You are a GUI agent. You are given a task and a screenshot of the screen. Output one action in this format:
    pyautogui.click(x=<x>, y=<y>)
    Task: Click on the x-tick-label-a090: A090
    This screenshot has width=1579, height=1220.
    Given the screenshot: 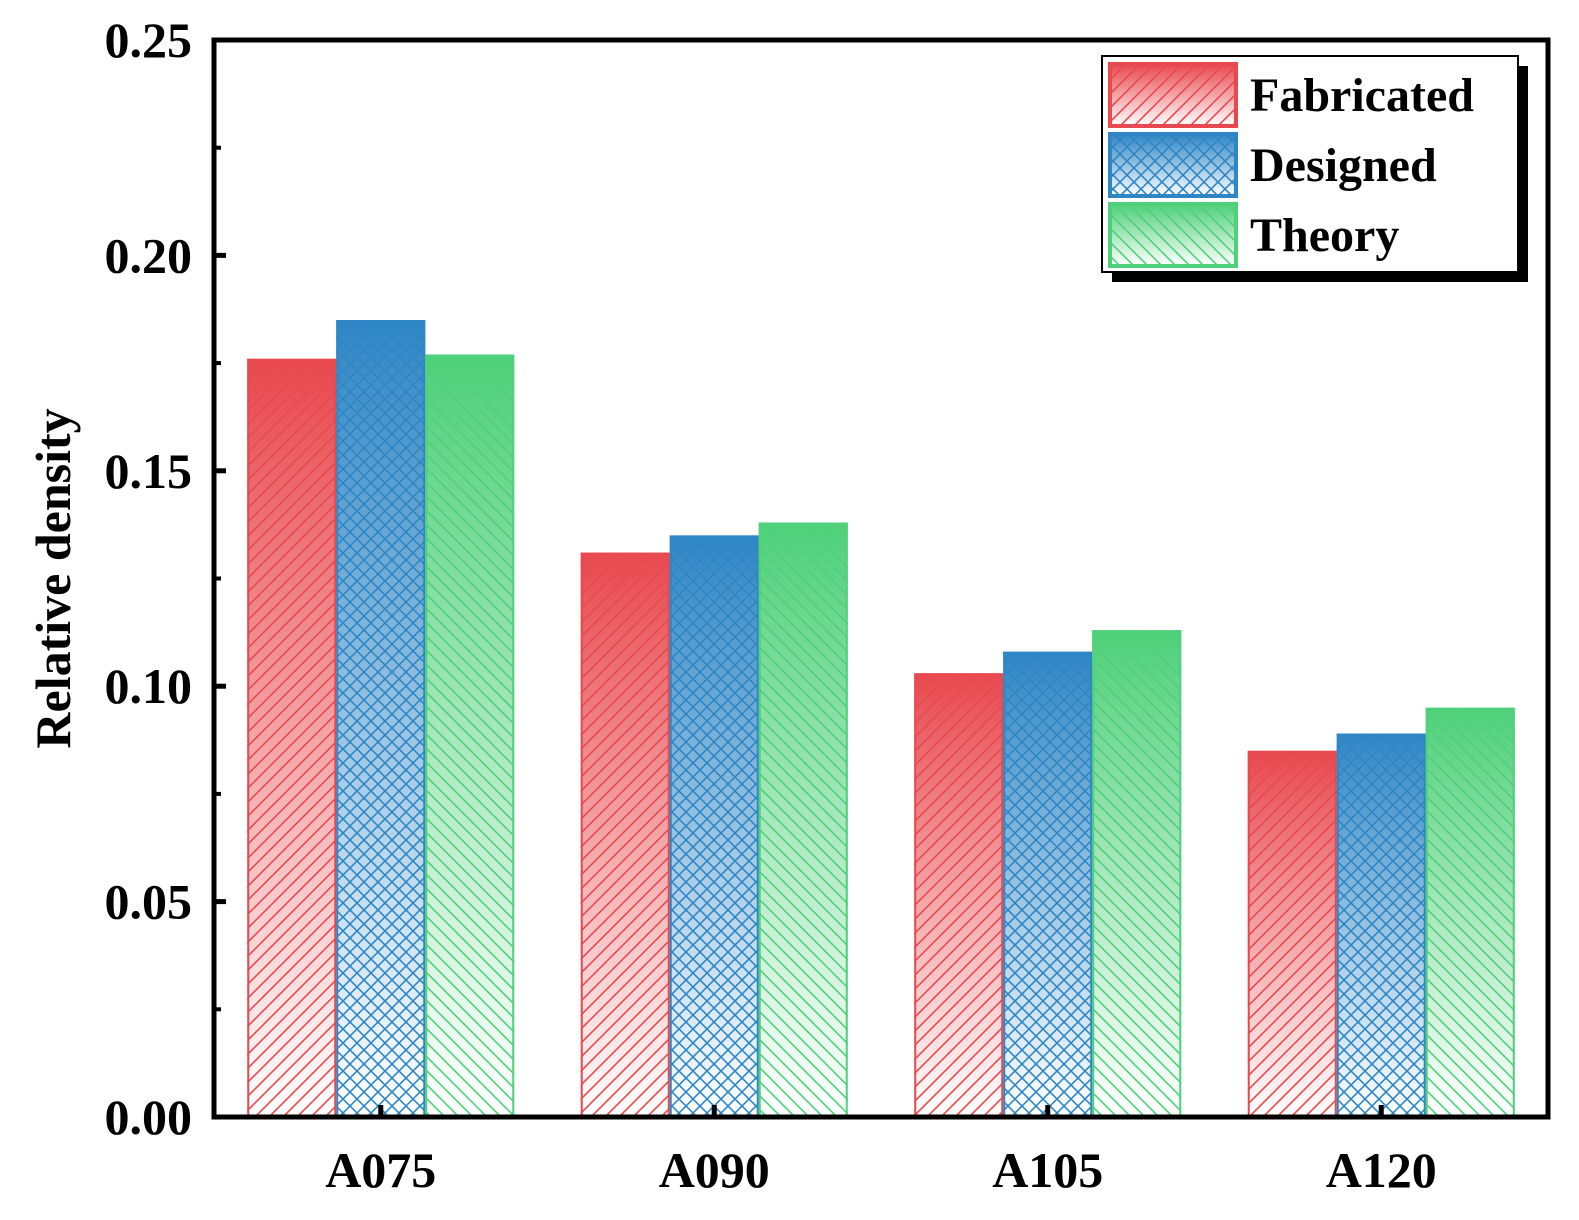 What is the action you would take?
    pyautogui.click(x=714, y=1170)
    